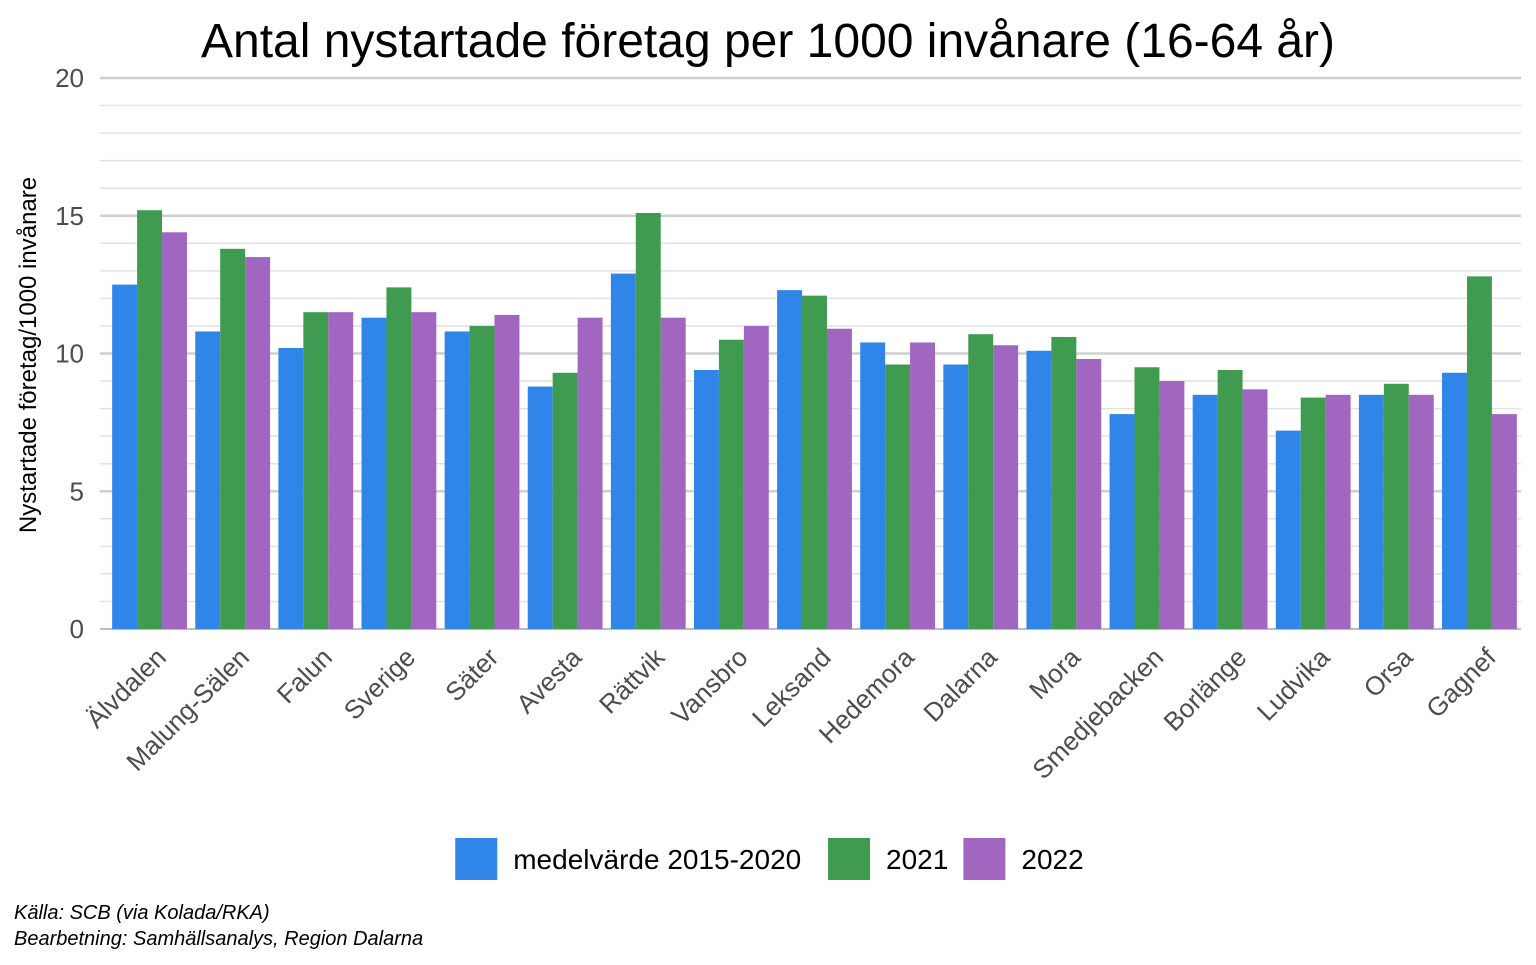  What do you see at coordinates (291, 488) in the screenshot?
I see `bar-falun-medelvarde-2015-2020` at bounding box center [291, 488].